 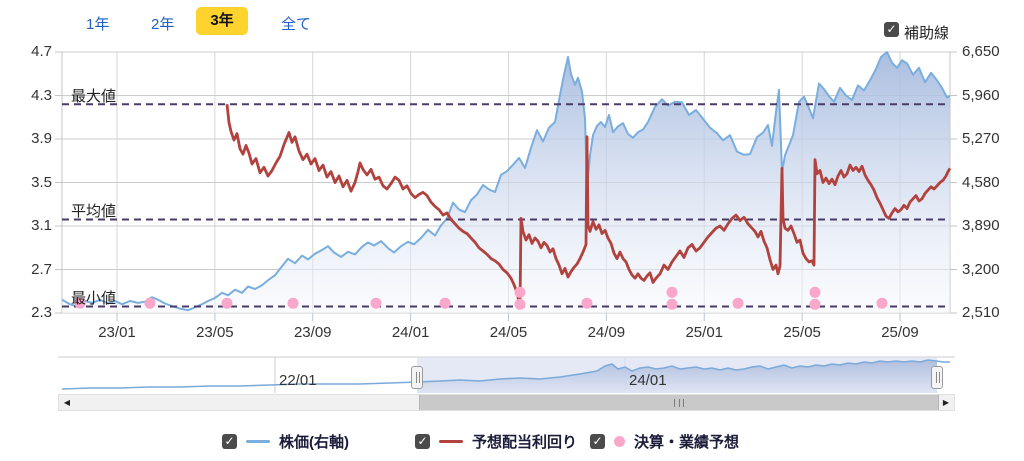 What do you see at coordinates (927, 33) in the screenshot?
I see `helper-line-label: 補助線` at bounding box center [927, 33].